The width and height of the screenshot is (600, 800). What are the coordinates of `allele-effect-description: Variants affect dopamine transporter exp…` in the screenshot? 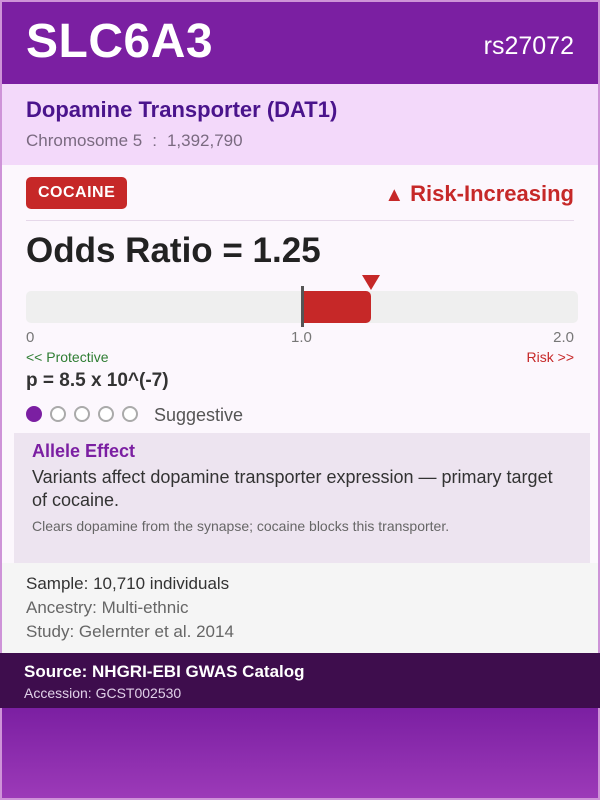 It's located at (292, 488).